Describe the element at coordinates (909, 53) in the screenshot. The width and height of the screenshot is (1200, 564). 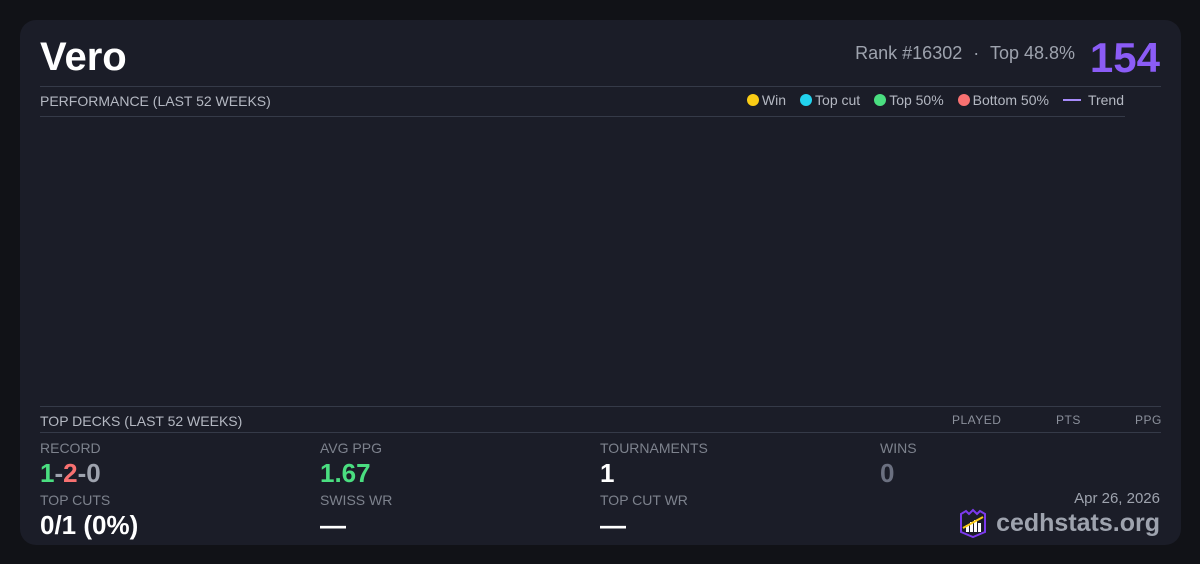
I see `rank: Rank #16302` at that location.